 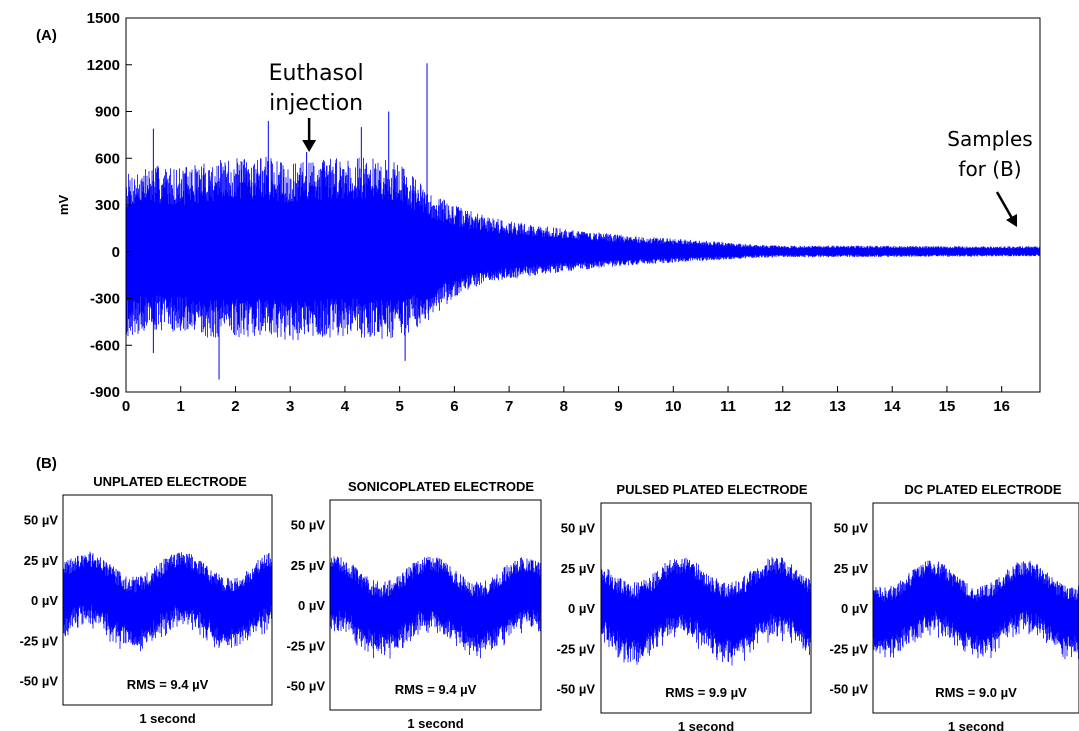 I want to click on panel-b-y-tick-label-3-4: -50 µV, so click(x=848, y=689).